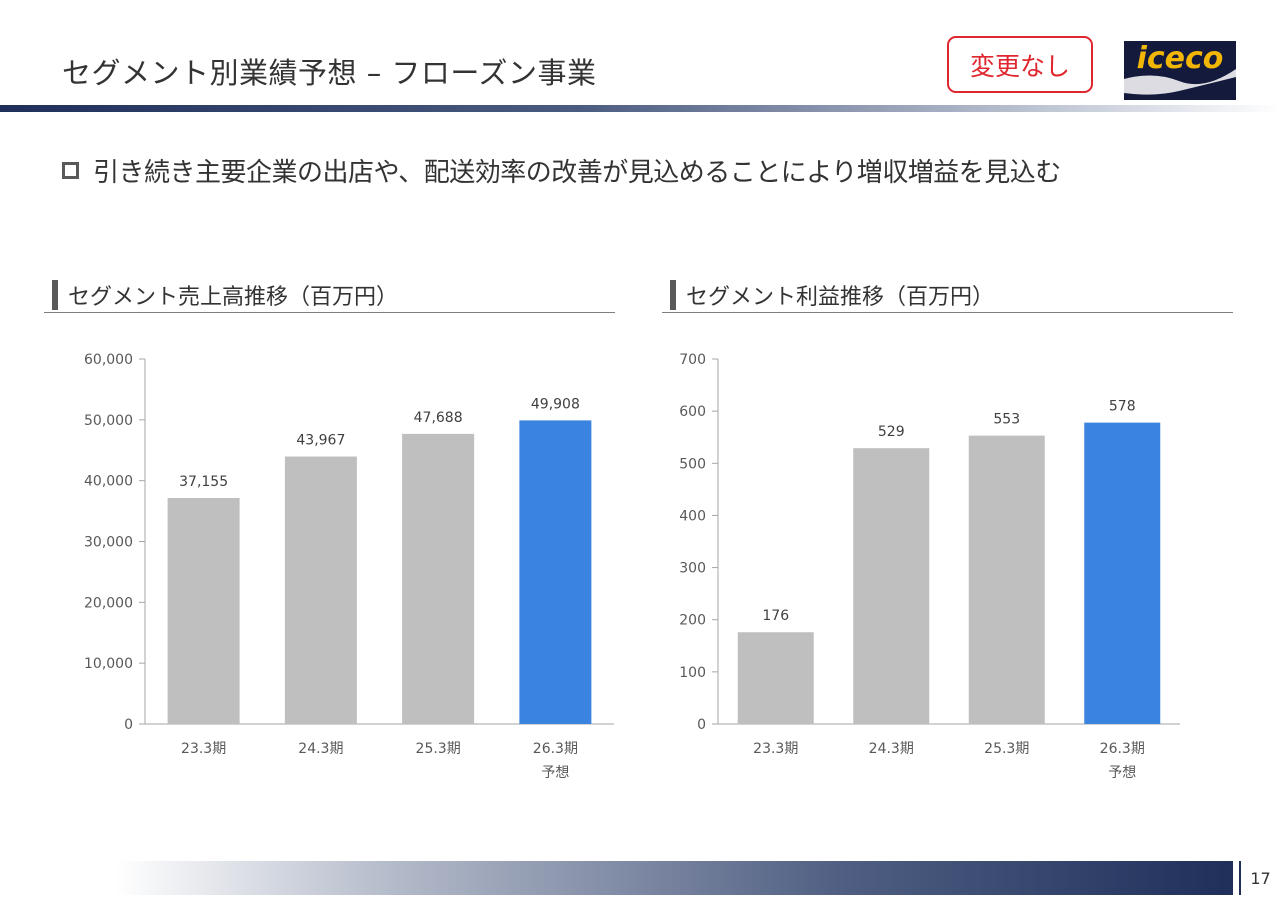  Describe the element at coordinates (108, 543) in the screenshot. I see `y-tick-label: 30,000` at that location.